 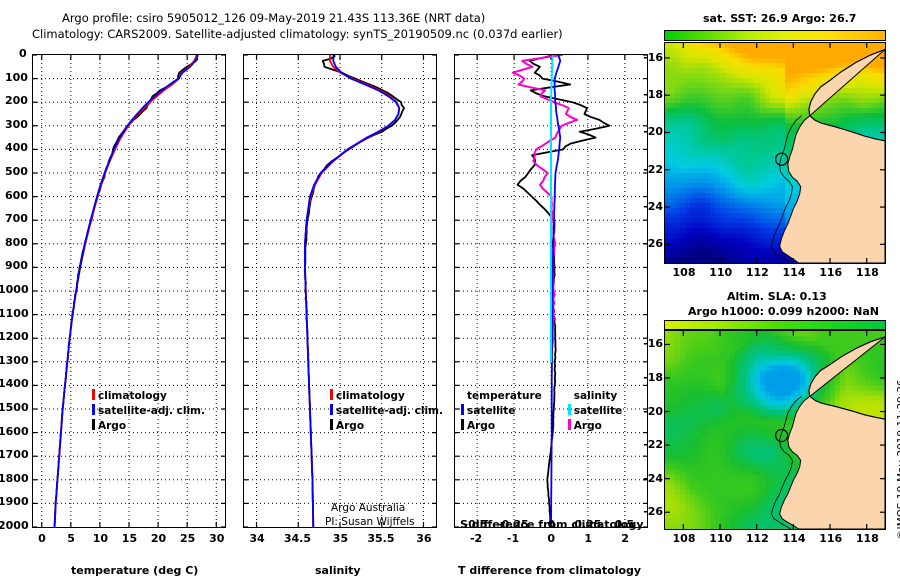 I want to click on temperature-diff-tick-label: -1, so click(x=513, y=538).